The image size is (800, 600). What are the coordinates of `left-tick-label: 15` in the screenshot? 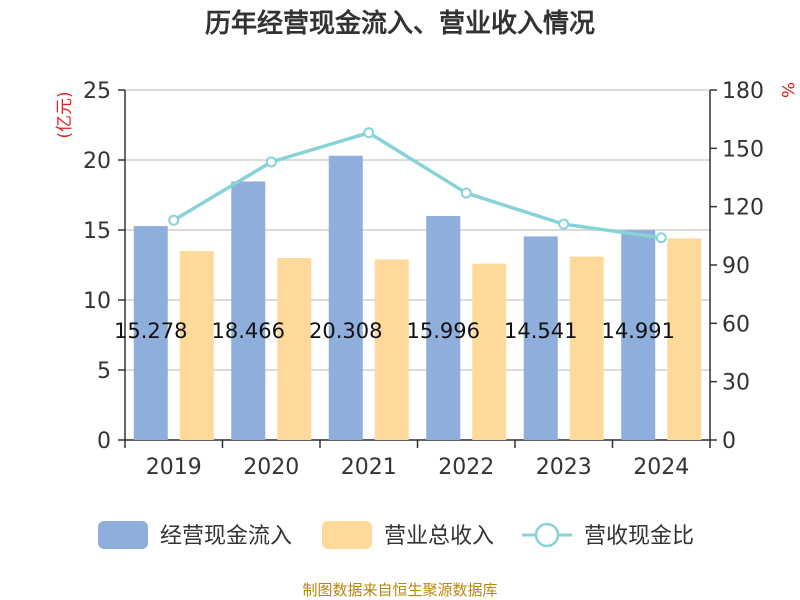 It's located at (97, 231).